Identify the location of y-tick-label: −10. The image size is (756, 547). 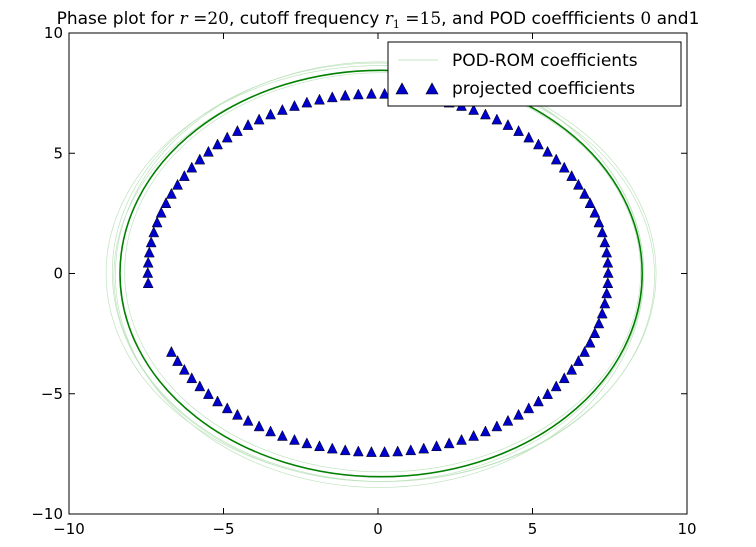
(47, 514).